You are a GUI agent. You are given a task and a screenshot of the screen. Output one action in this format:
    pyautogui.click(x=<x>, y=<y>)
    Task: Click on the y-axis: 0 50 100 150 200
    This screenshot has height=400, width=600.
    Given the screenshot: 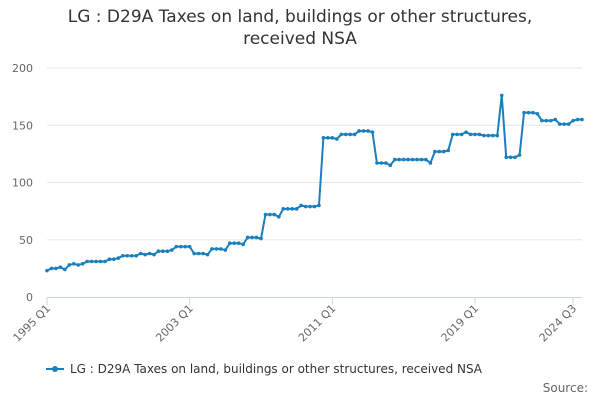 What is the action you would take?
    pyautogui.click(x=22, y=183)
    